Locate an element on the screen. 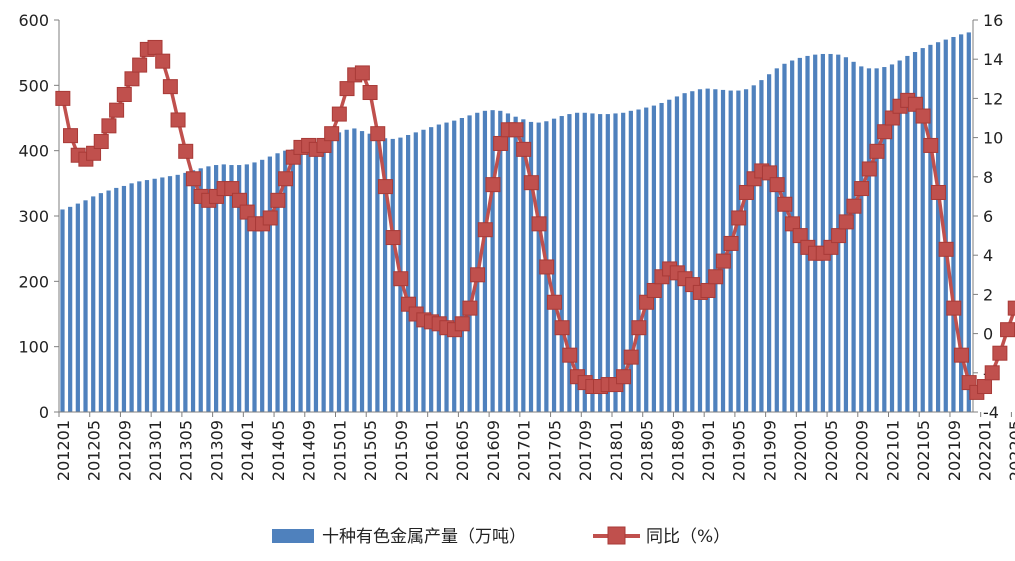  x-tick-label: 201305 is located at coordinates (186, 450).